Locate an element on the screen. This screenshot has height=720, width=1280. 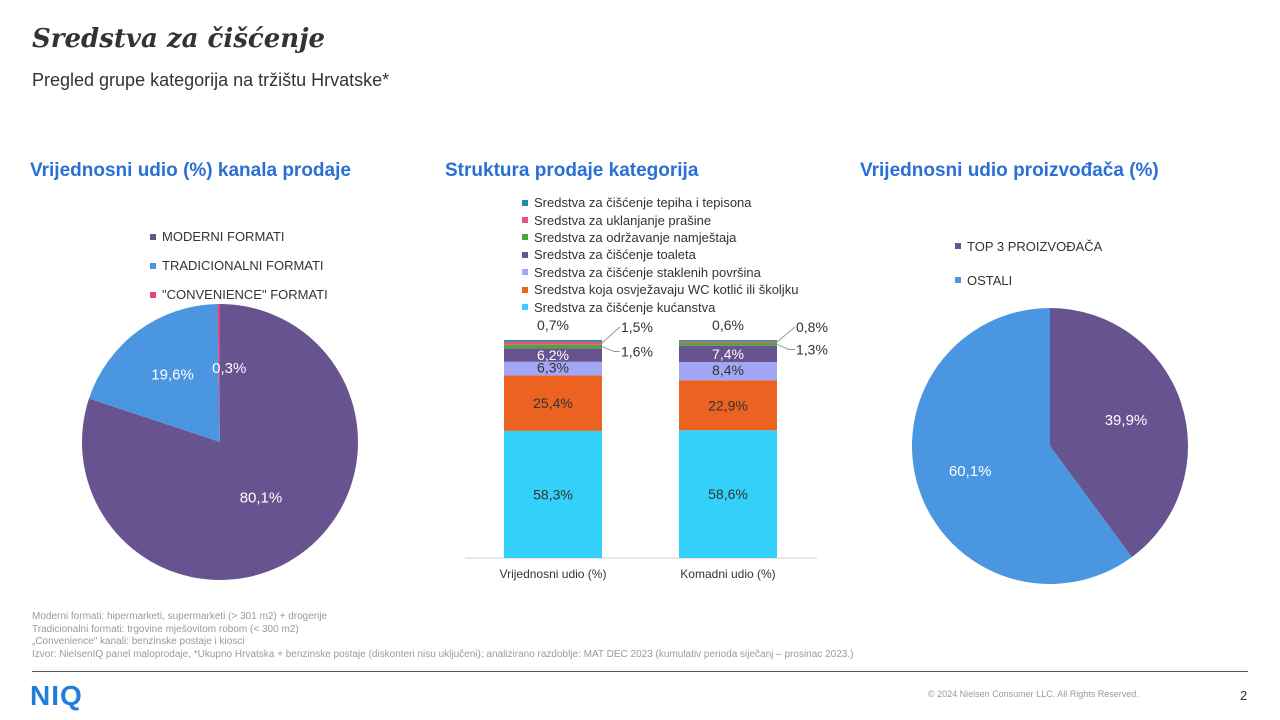
legend-item: MODERNI FORMATI is located at coordinates (239, 236).